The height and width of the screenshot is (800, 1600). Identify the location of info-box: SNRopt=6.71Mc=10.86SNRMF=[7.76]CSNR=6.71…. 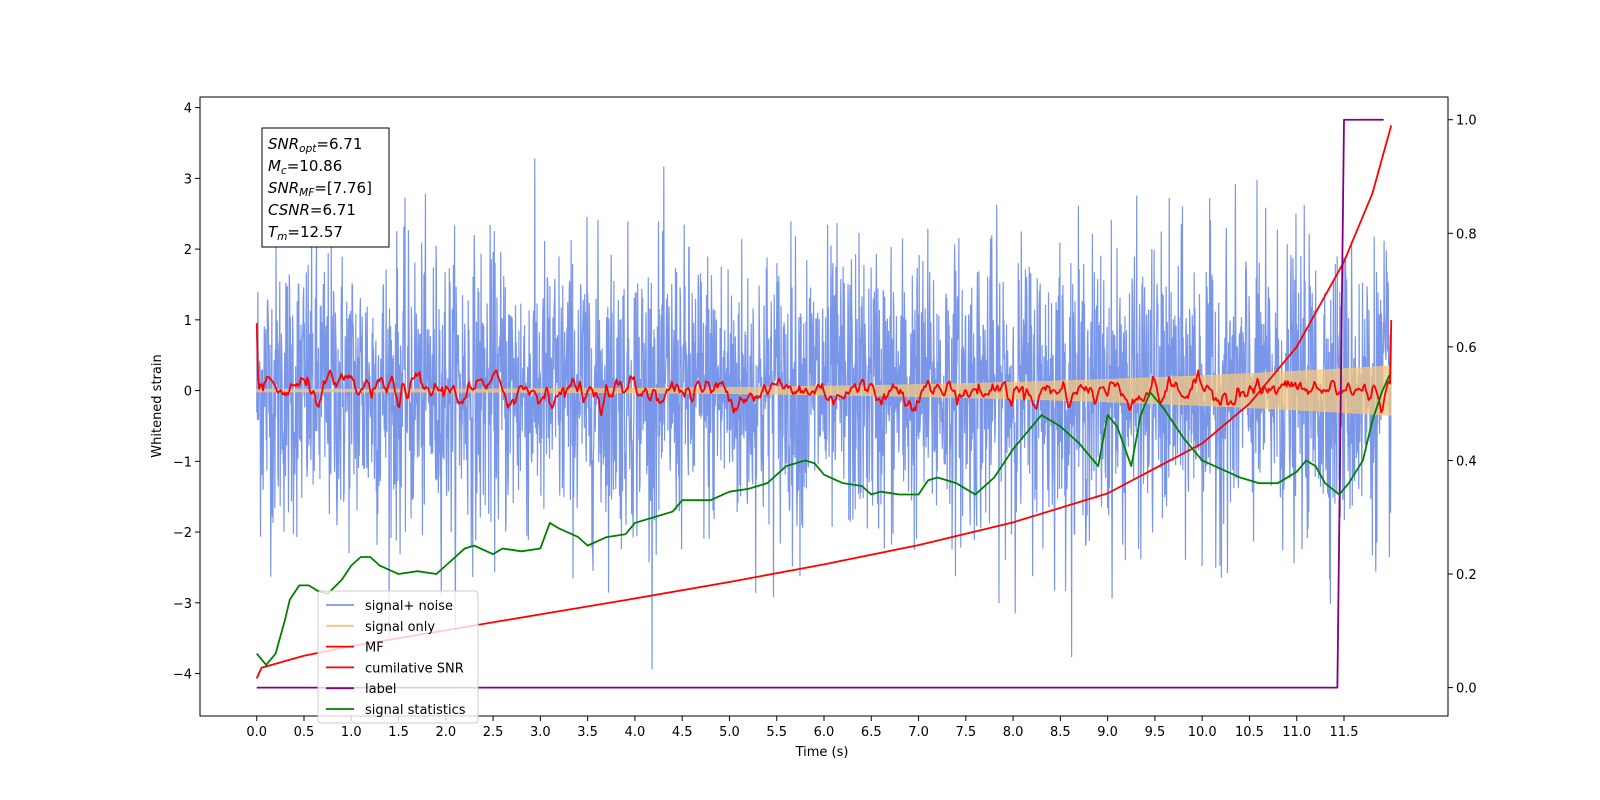
(325, 187).